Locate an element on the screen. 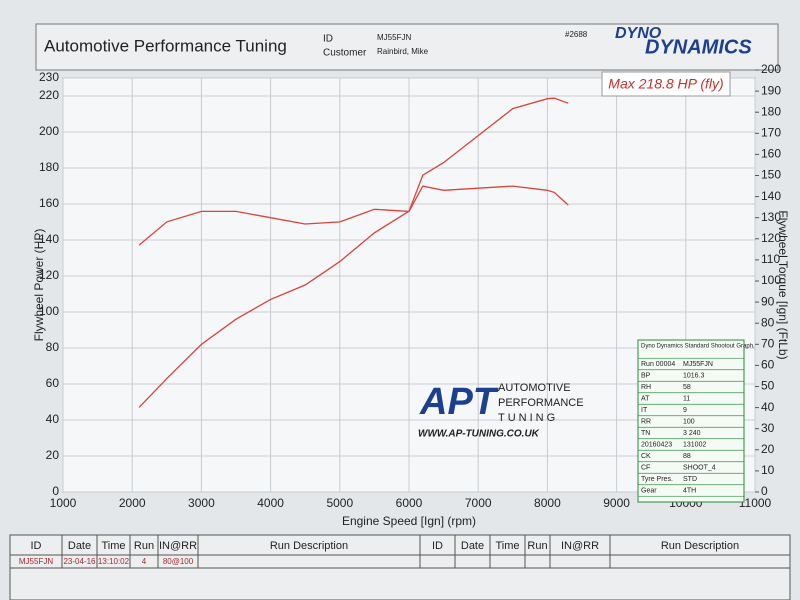  info-title: Dyno Dynamics Standard Shootout Graph. is located at coordinates (698, 347).